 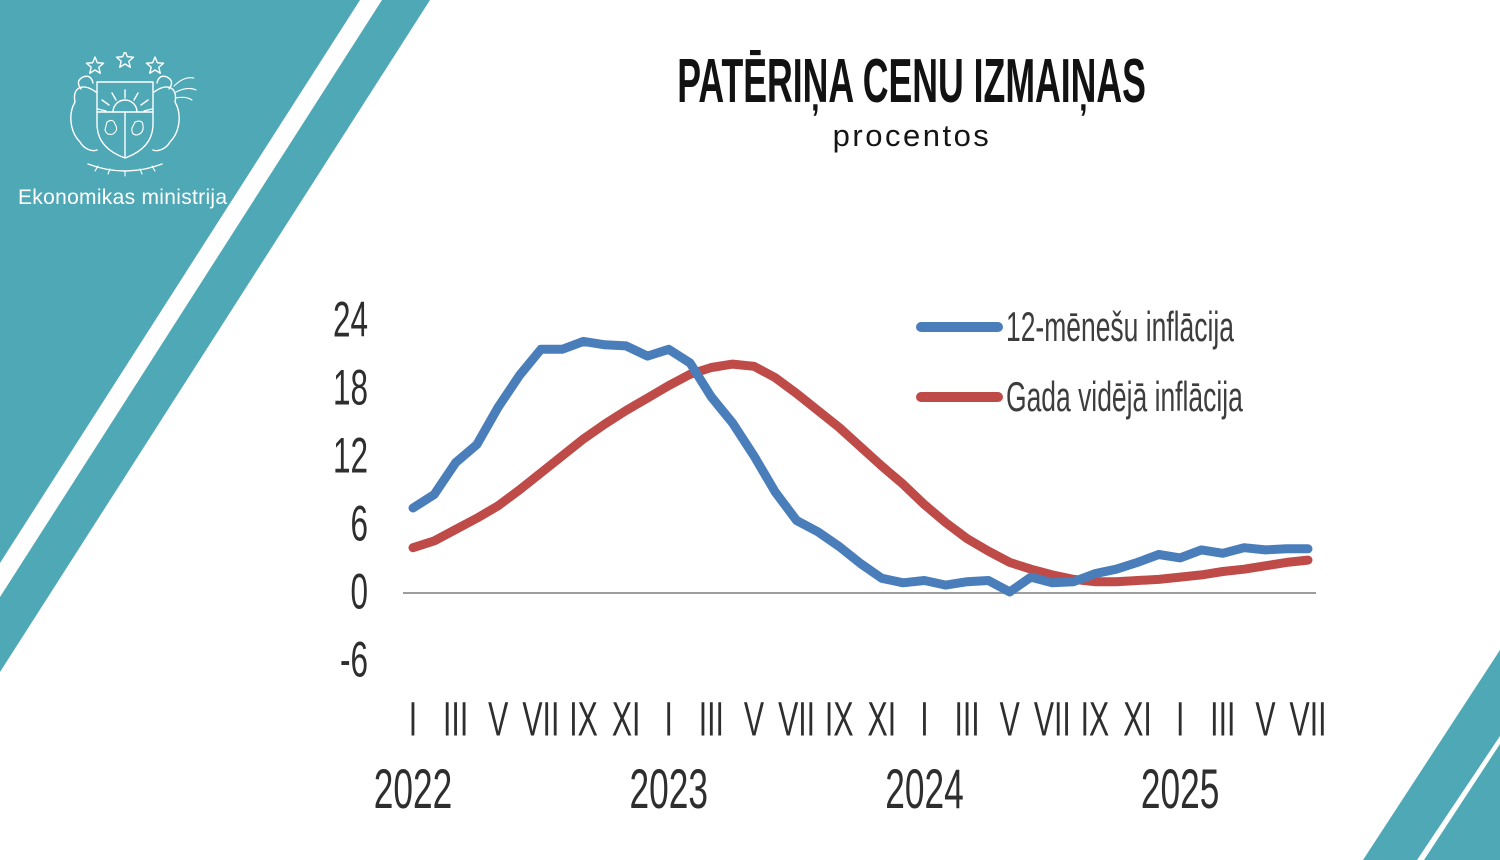 What do you see at coordinates (1120, 326) in the screenshot?
I see `legend-label: 12-mēnešu inflācija` at bounding box center [1120, 326].